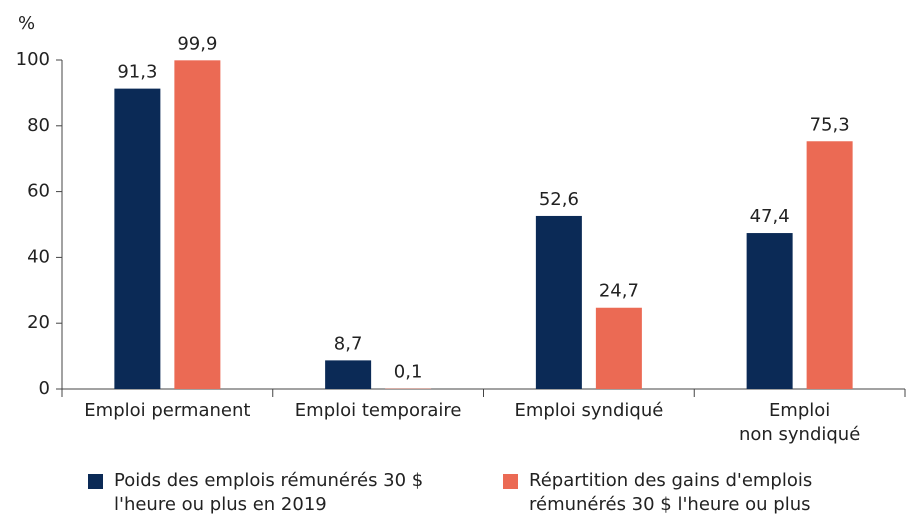  What do you see at coordinates (589, 410) in the screenshot?
I see `x-tick-label: Emploi syndiqué` at bounding box center [589, 410].